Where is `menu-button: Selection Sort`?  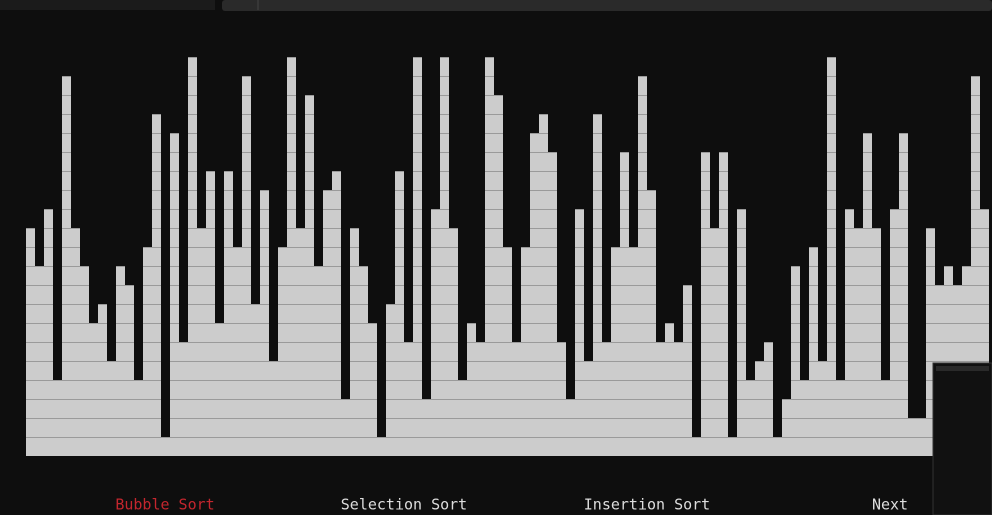 menu-button: Selection Sort is located at coordinates (404, 505).